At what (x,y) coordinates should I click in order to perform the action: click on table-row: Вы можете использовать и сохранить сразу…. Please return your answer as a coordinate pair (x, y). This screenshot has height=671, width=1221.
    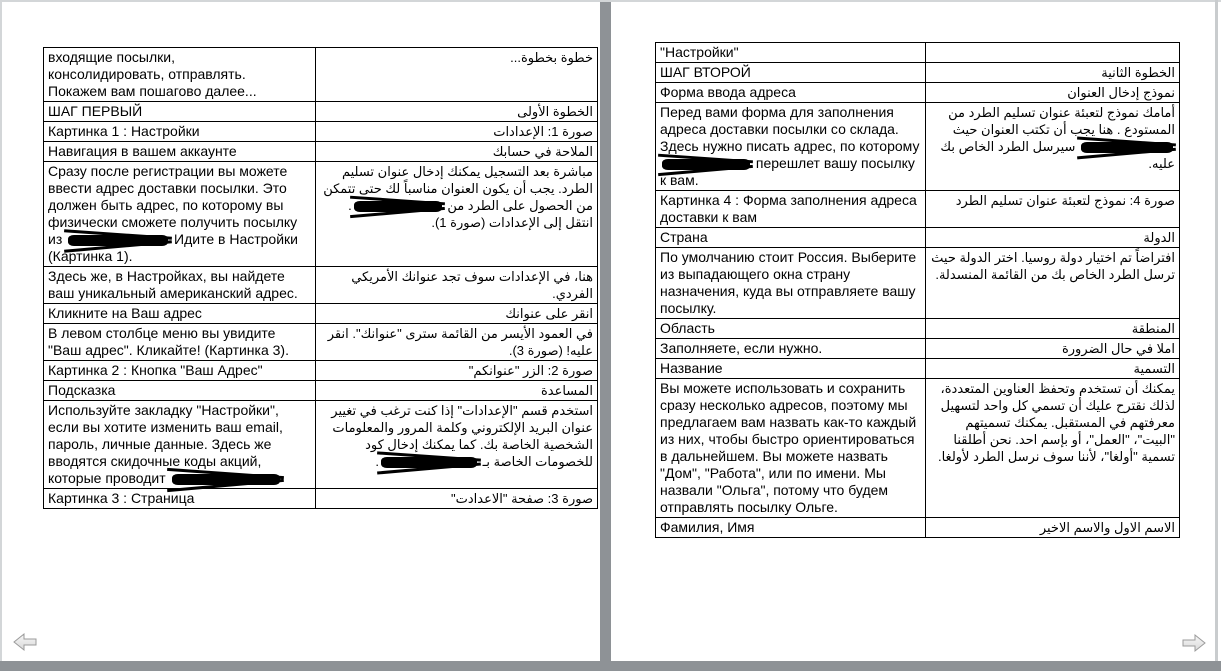
    Looking at the image, I should click on (917, 448).